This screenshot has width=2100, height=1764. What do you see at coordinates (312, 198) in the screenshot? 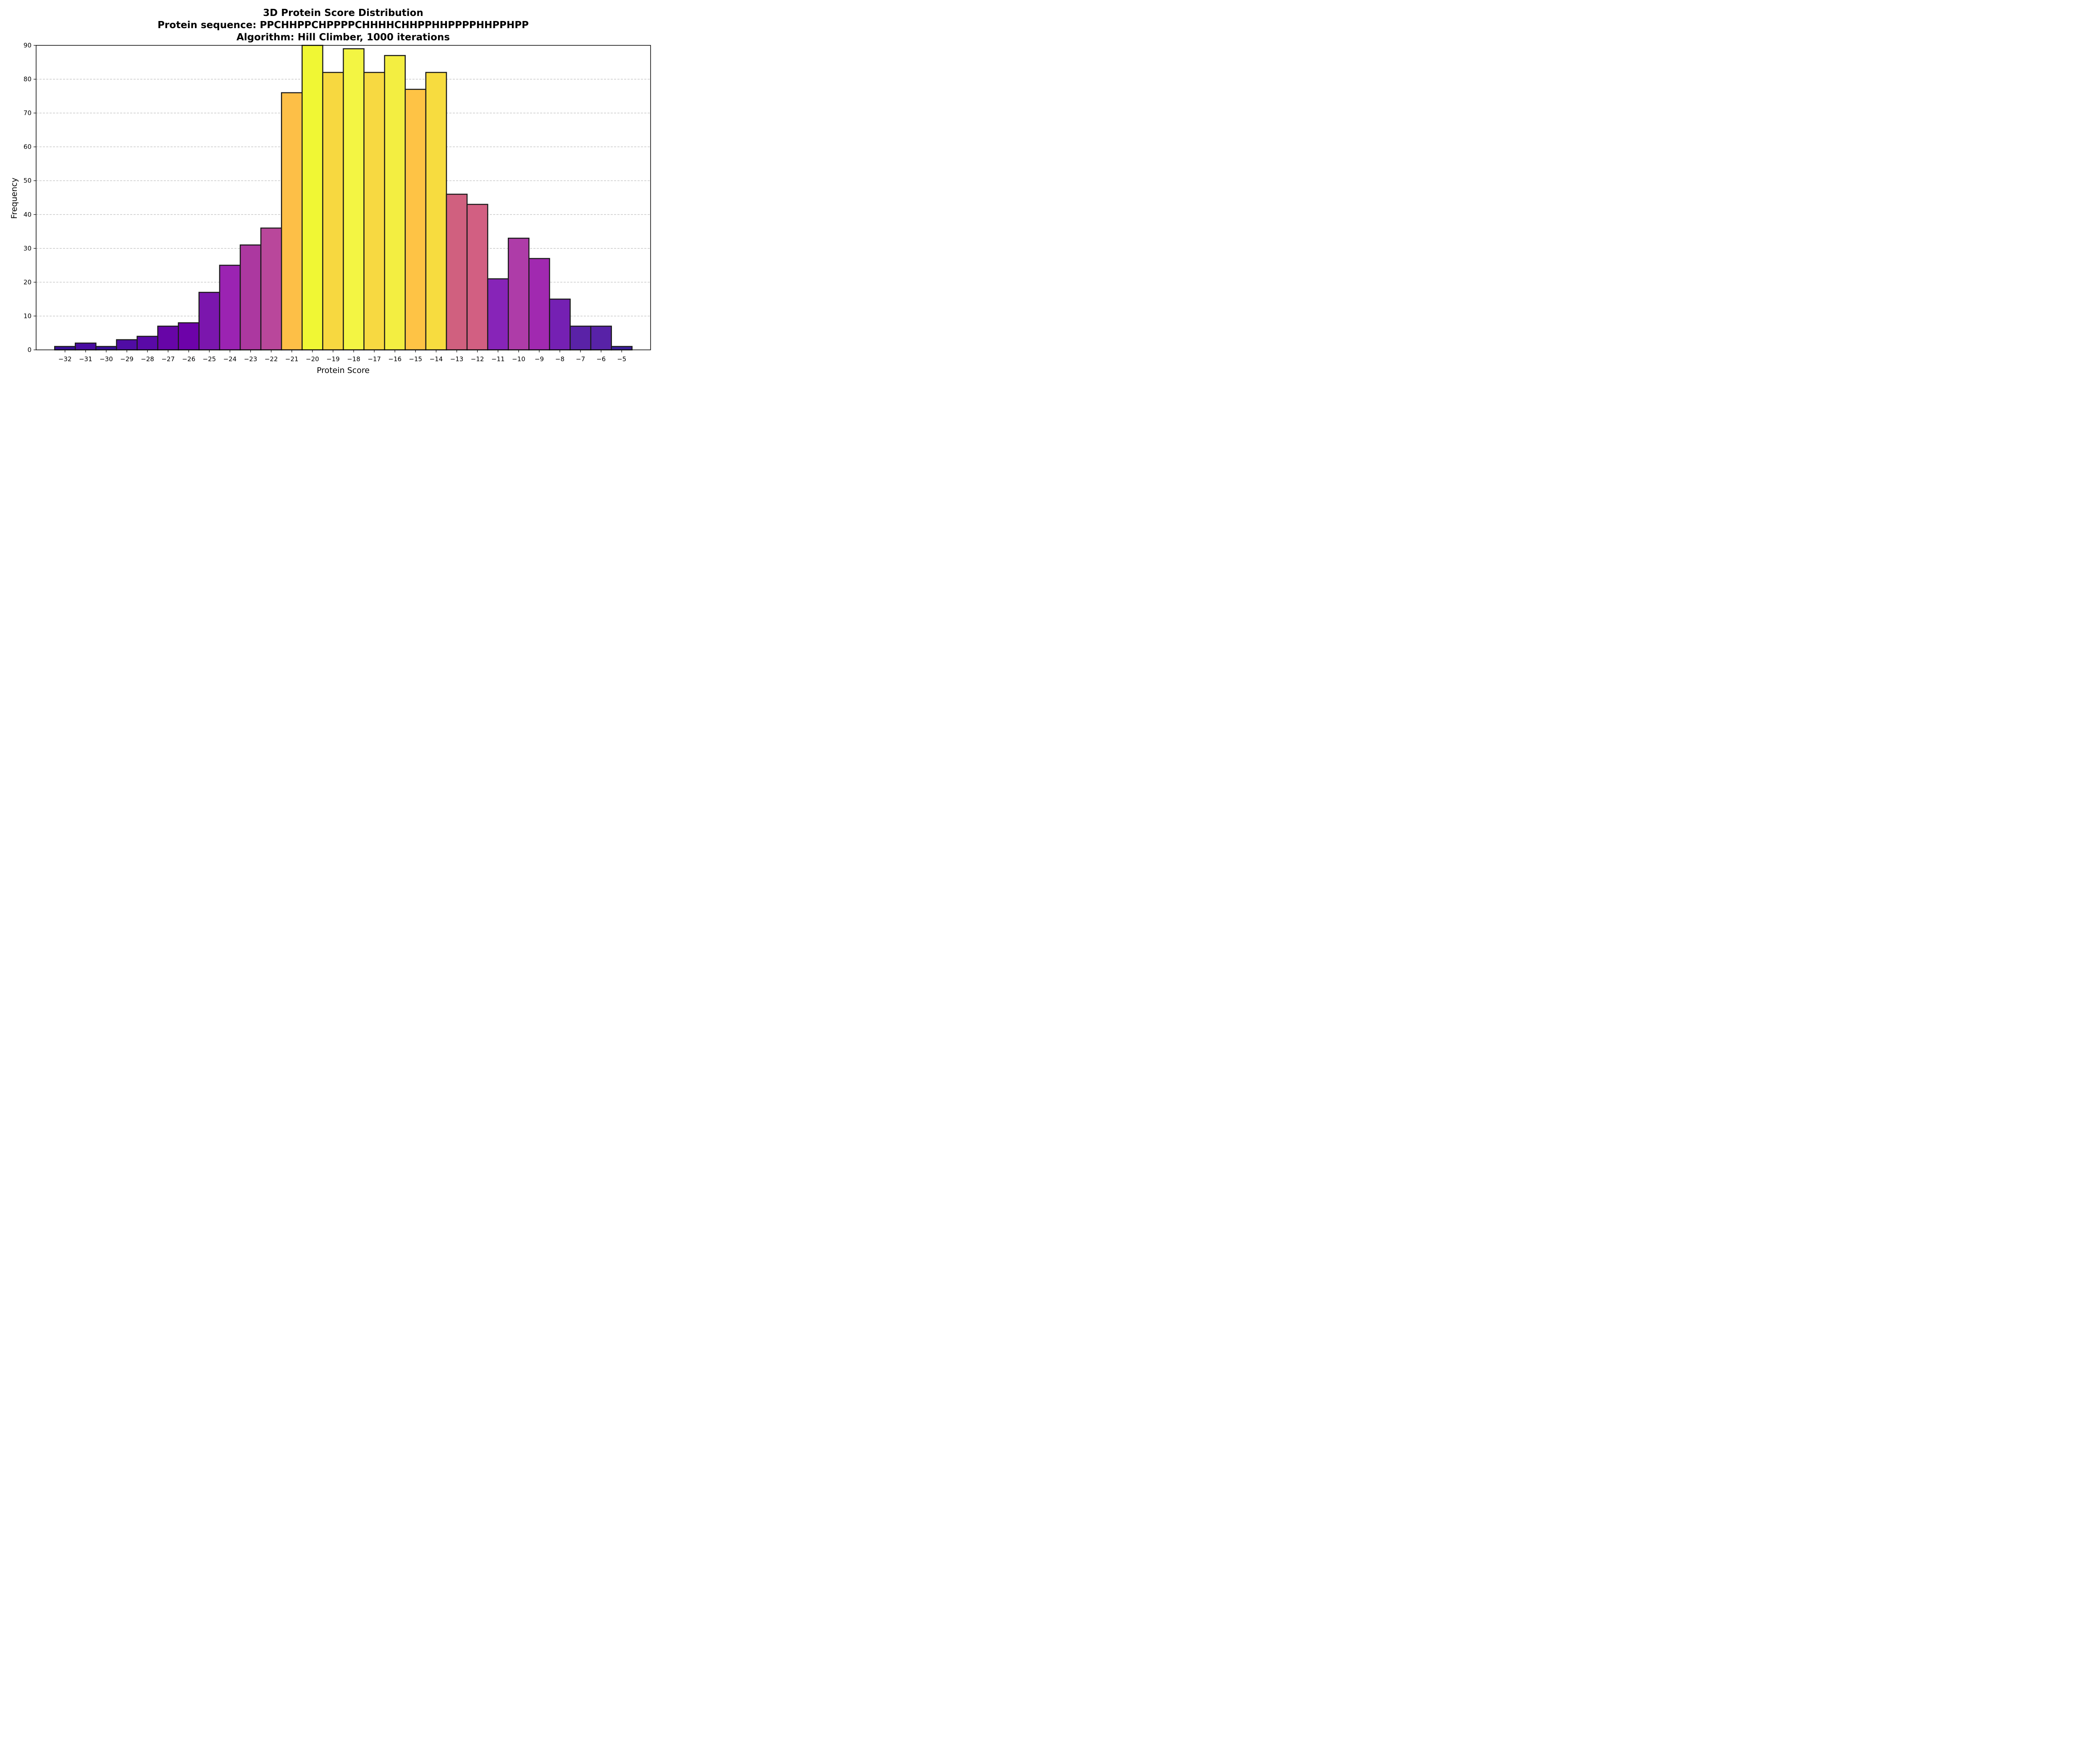
I see `bar-score--20` at bounding box center [312, 198].